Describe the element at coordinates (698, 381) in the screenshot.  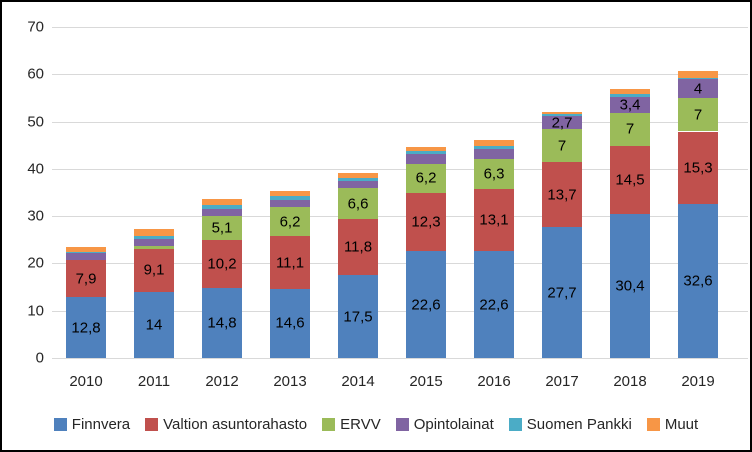
I see `x-axis-tick-label: 2019` at that location.